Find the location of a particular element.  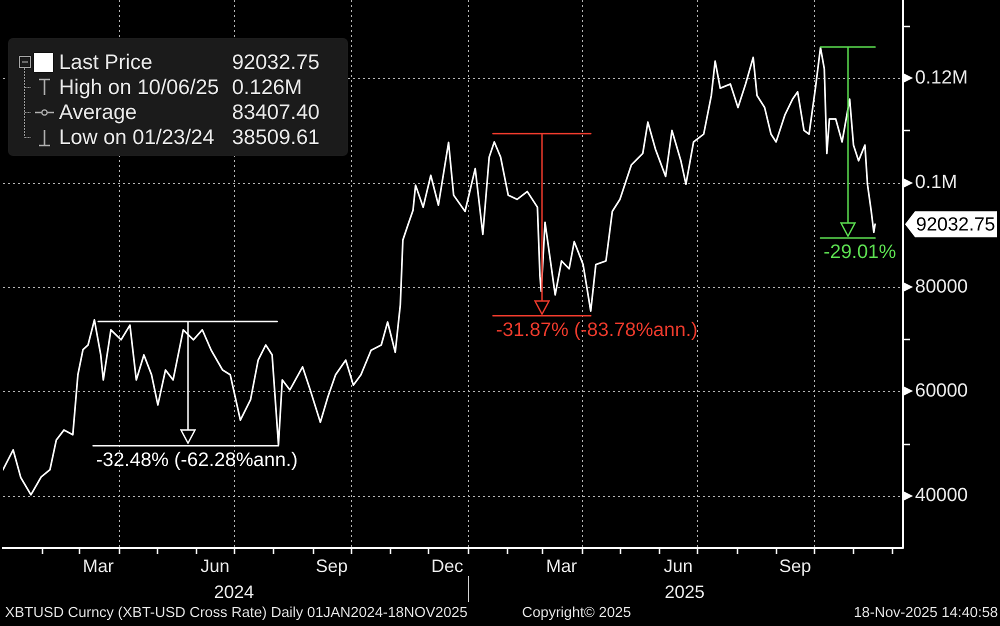

text: 92032.75 is located at coordinates (956, 225).